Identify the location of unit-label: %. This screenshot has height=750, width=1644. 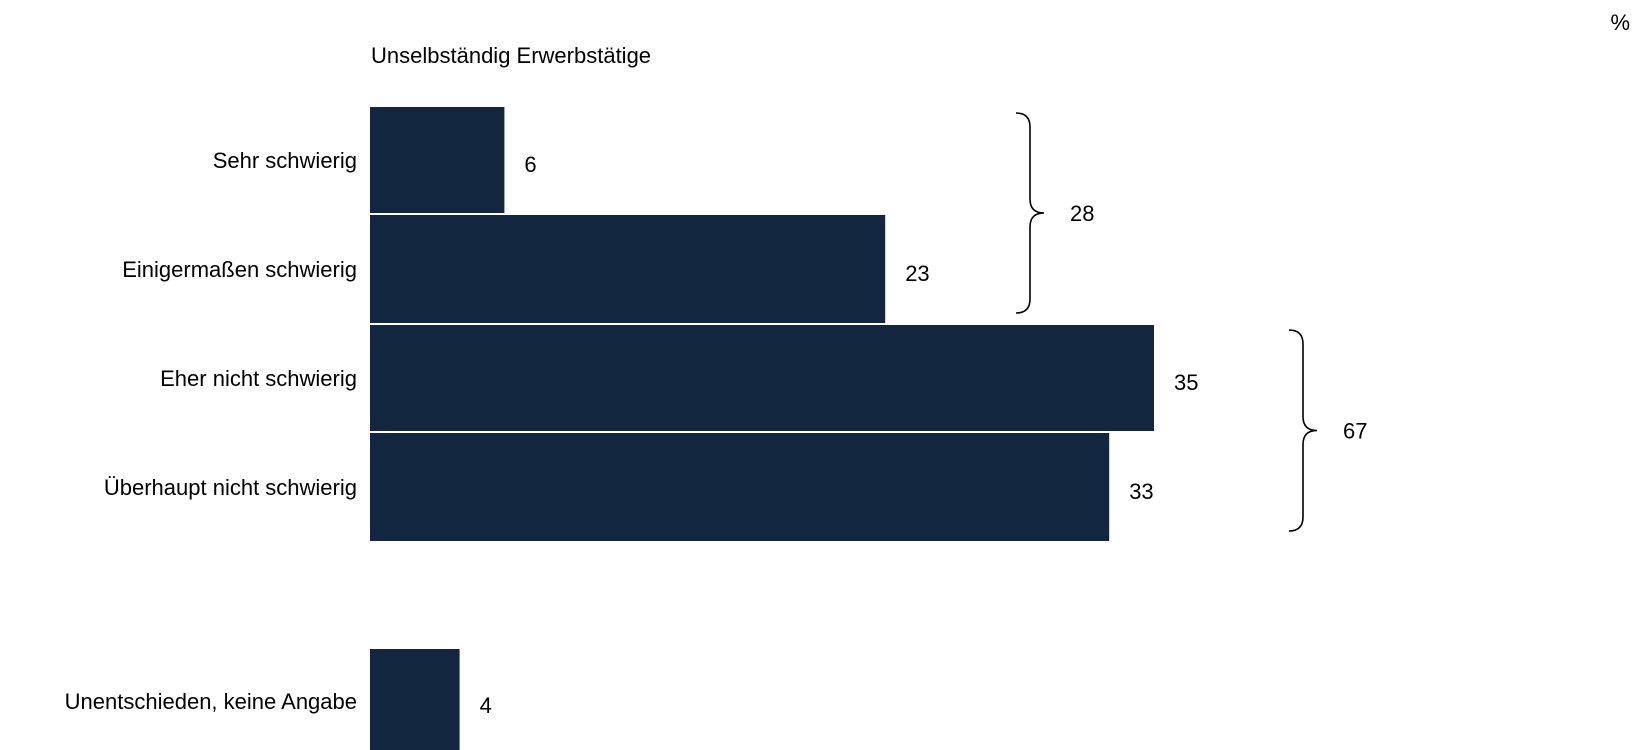
(1620, 22).